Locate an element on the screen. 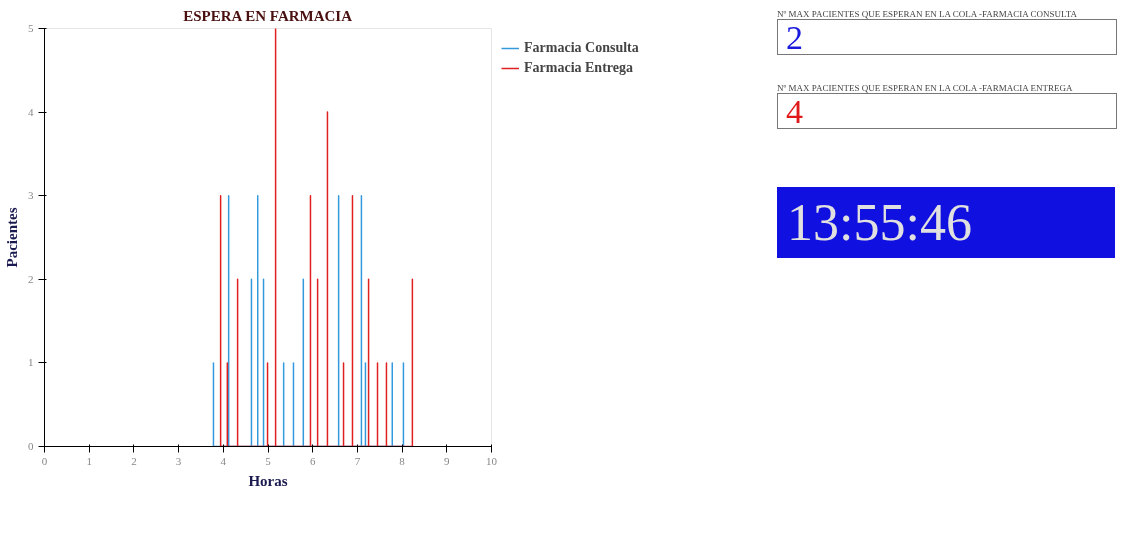  x-tick-label: 2 is located at coordinates (134, 460).